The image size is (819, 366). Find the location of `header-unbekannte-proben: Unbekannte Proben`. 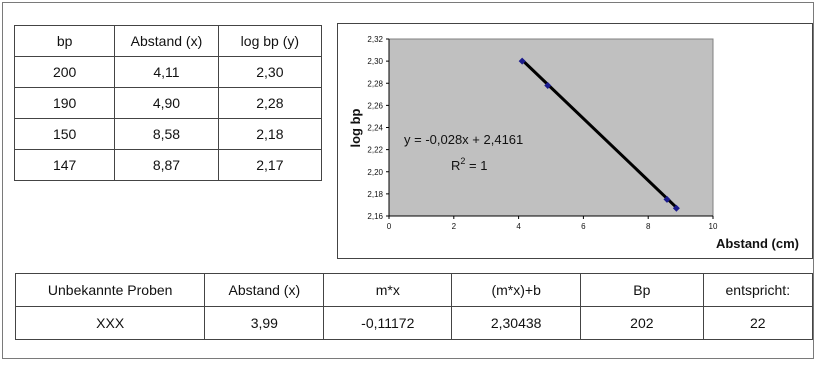

header-unbekannte-proben: Unbekannte Proben is located at coordinates (110, 290).